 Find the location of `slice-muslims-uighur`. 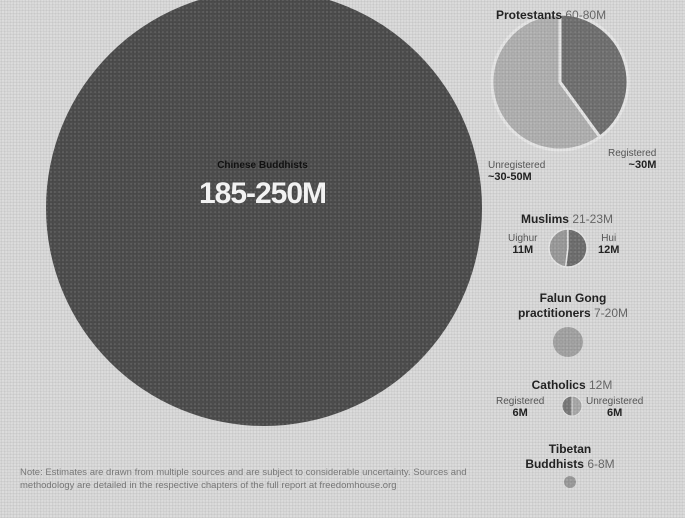

slice-muslims-uighur is located at coordinates (558, 248).